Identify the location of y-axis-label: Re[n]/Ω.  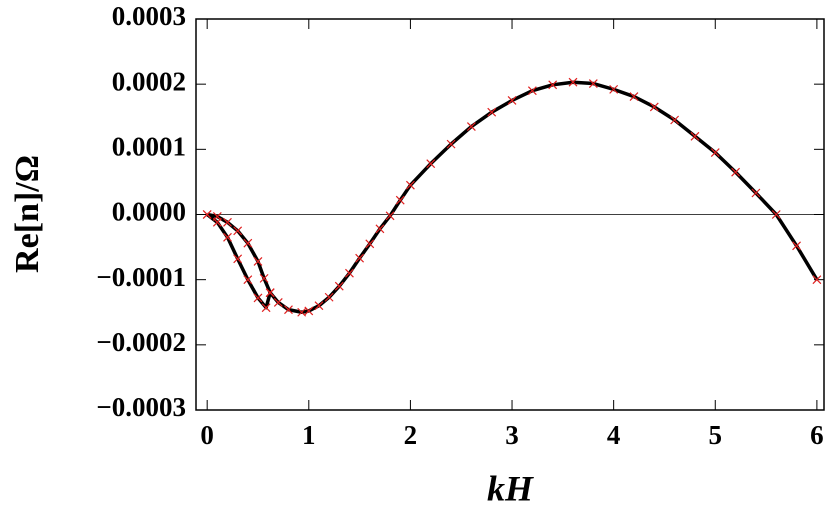
(27, 214).